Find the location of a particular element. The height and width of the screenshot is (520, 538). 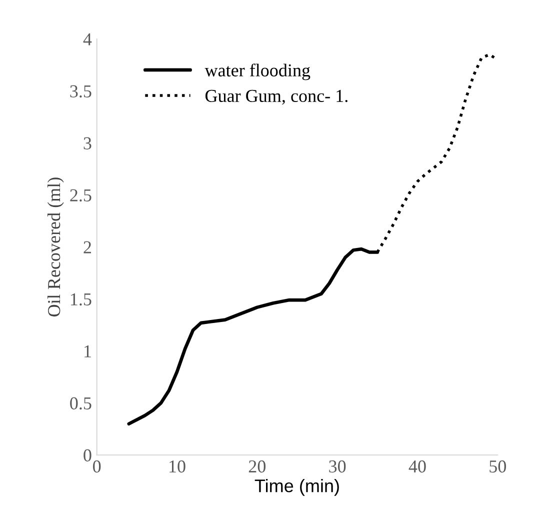

y-tick-label: 2 is located at coordinates (87, 247).